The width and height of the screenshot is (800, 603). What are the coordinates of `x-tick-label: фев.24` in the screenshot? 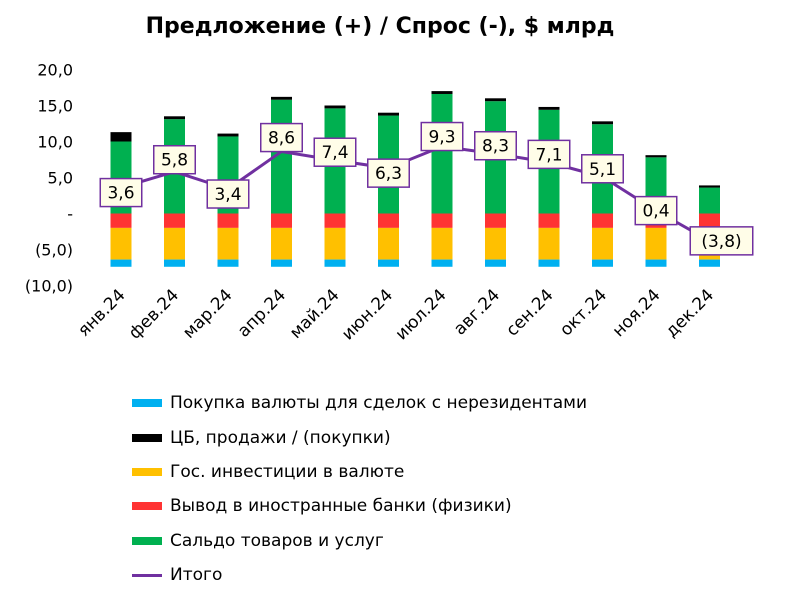 It's located at (154, 314).